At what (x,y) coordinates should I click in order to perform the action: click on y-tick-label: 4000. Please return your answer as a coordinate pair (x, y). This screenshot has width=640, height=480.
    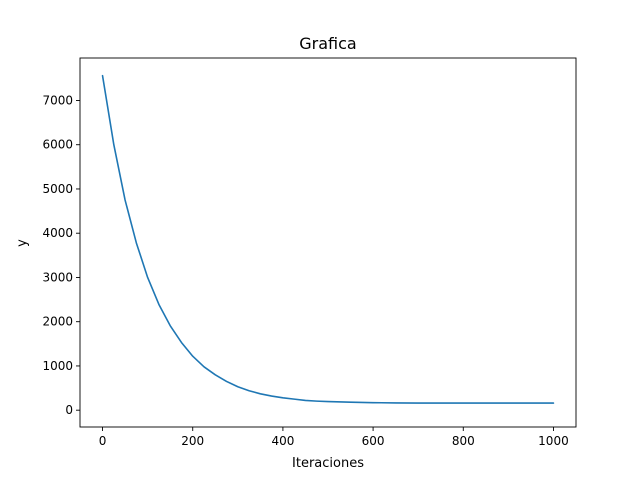
    Looking at the image, I should click on (57, 233).